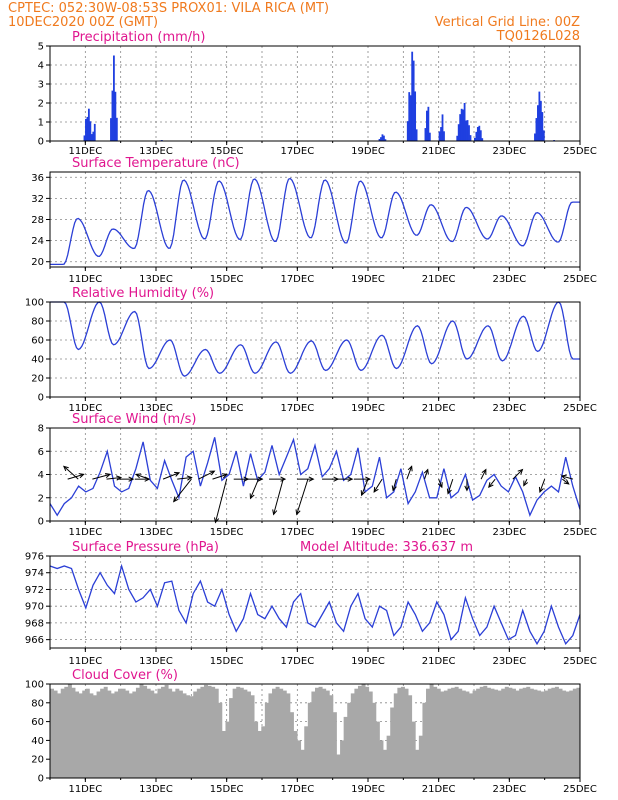  I want to click on y-tick-label: 3, so click(41, 85).